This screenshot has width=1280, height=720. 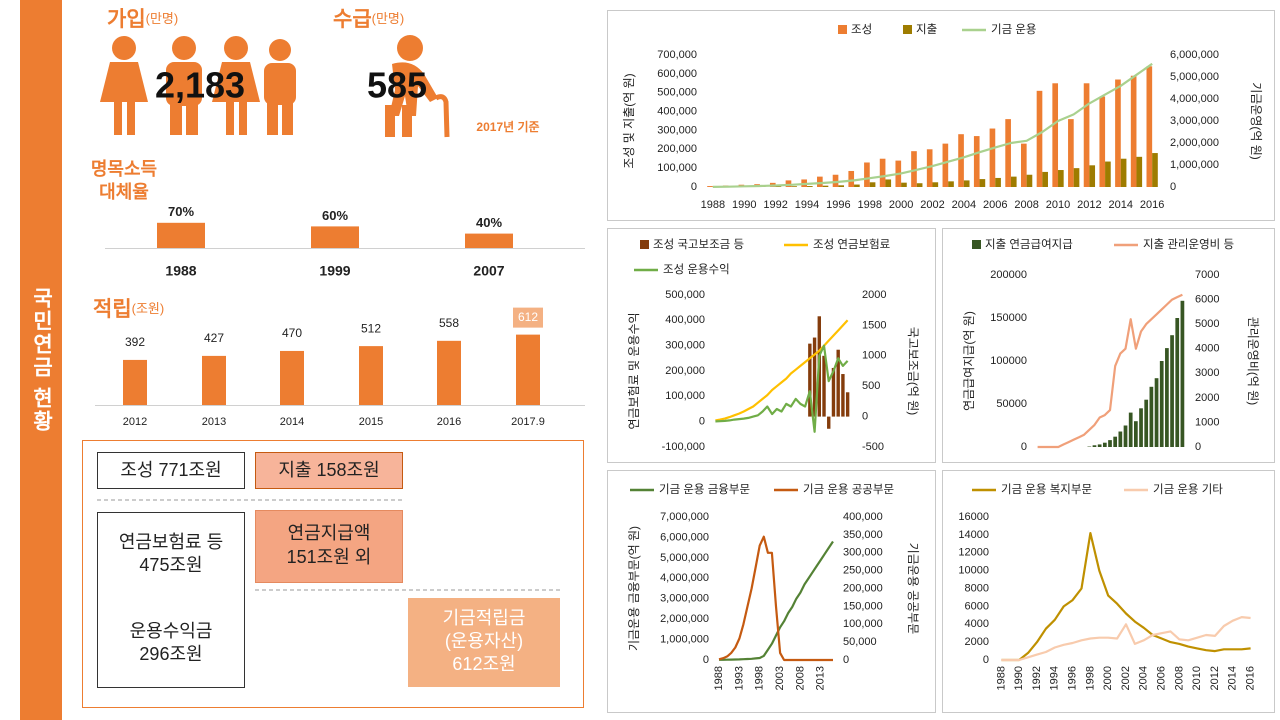 I want to click on y2-tick-label: 250,000, so click(x=863, y=571).